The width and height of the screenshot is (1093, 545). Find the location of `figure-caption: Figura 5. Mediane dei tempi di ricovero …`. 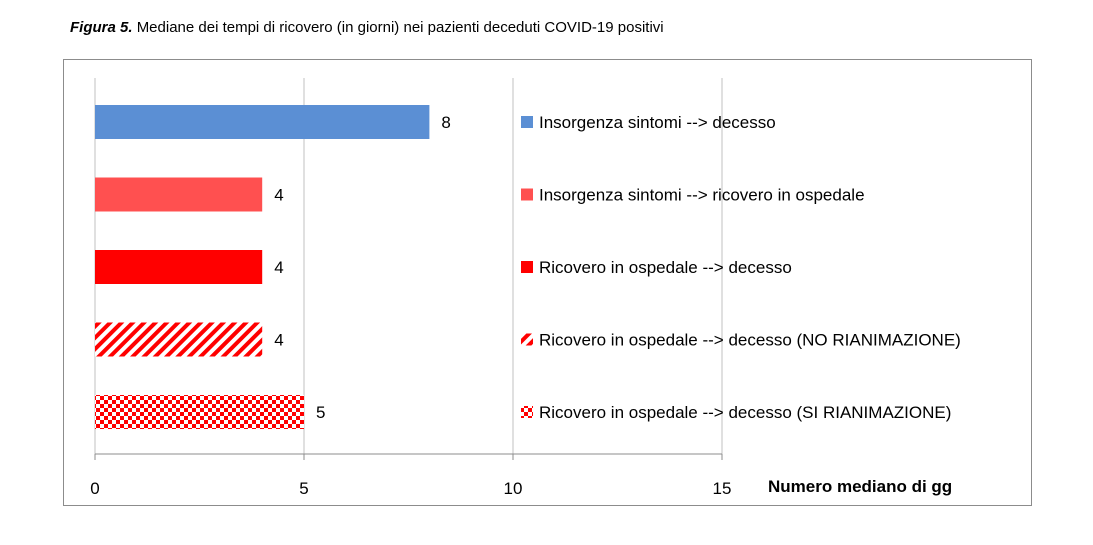

figure-caption: Figura 5. Mediane dei tempi di ricovero … is located at coordinates (367, 27).